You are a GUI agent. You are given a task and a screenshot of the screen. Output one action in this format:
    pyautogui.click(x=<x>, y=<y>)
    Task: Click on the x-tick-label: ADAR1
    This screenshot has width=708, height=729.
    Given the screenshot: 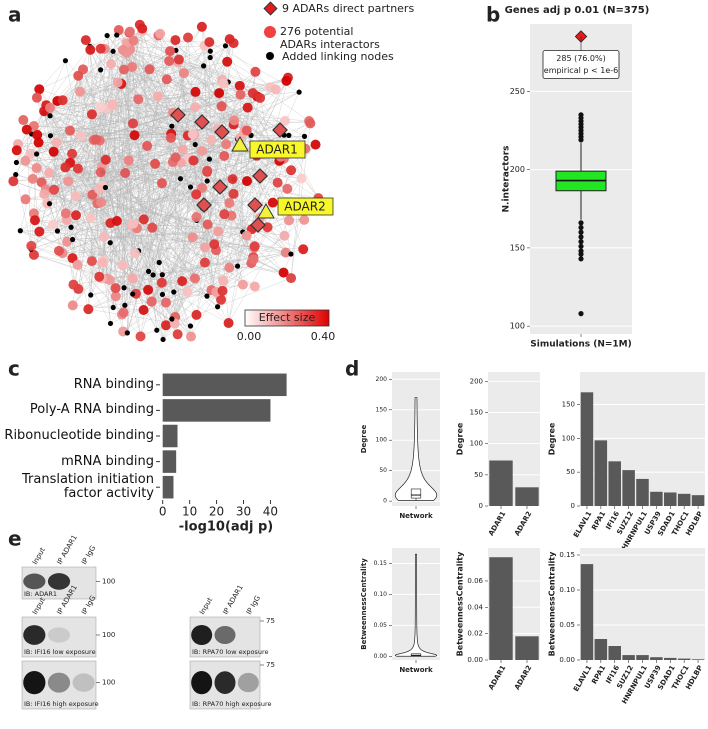 What is the action you would take?
    pyautogui.click(x=497, y=523)
    